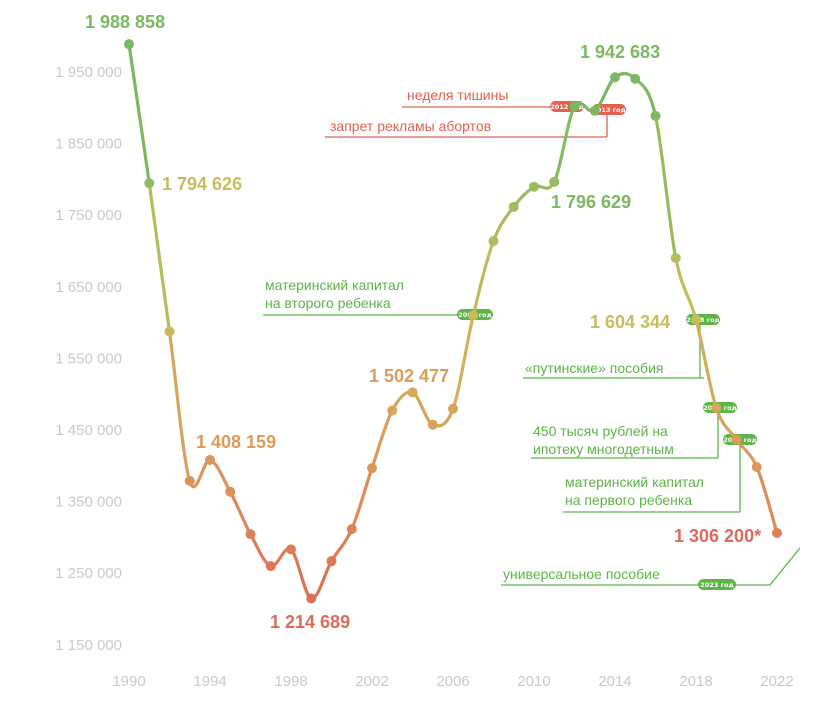  What do you see at coordinates (628, 500) in the screenshot?
I see `annotation-text: на первого ребенка` at bounding box center [628, 500].